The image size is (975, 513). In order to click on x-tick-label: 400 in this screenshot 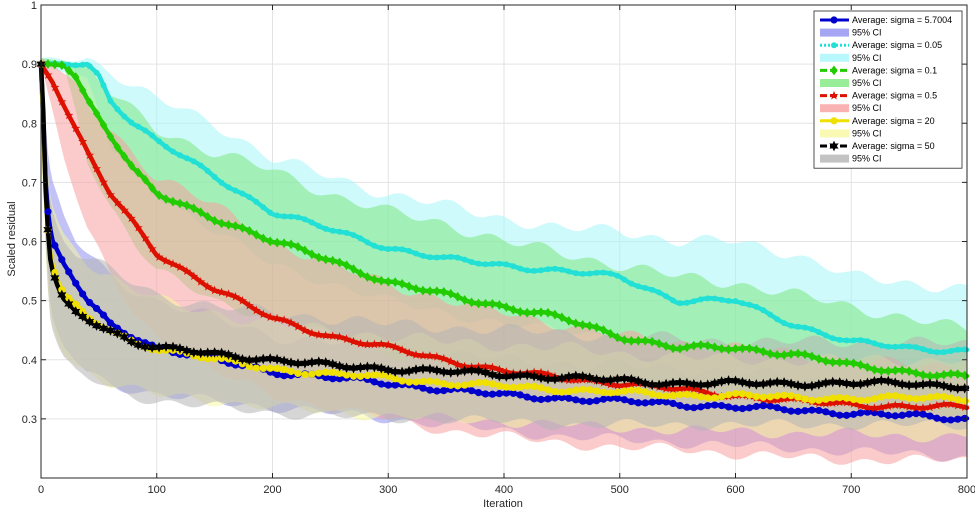, I will do `click(504, 490)`.